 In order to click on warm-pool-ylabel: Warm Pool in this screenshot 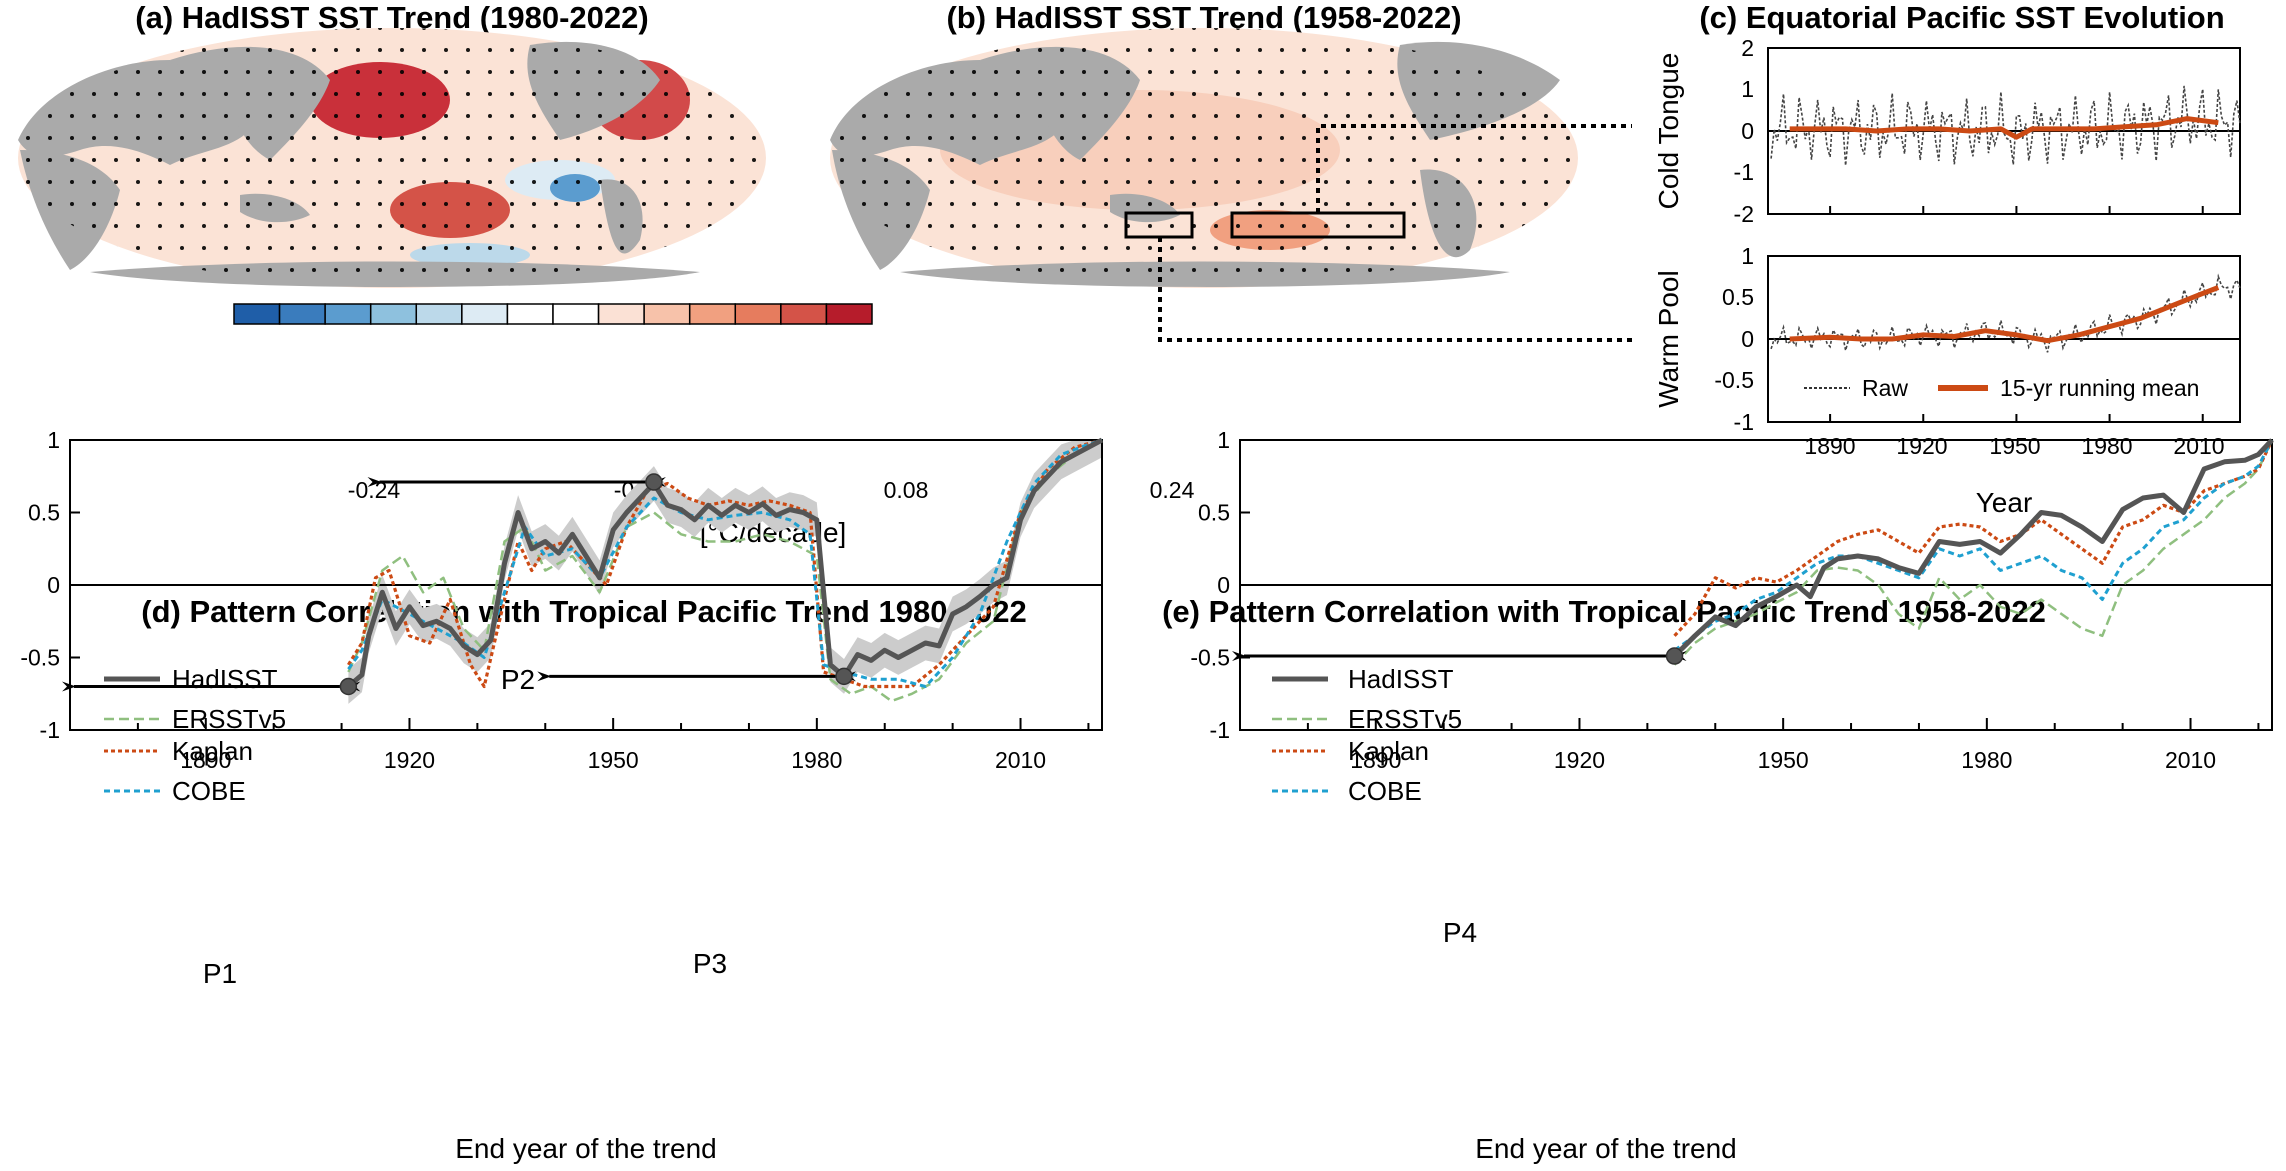, I will do `click(1668, 338)`.